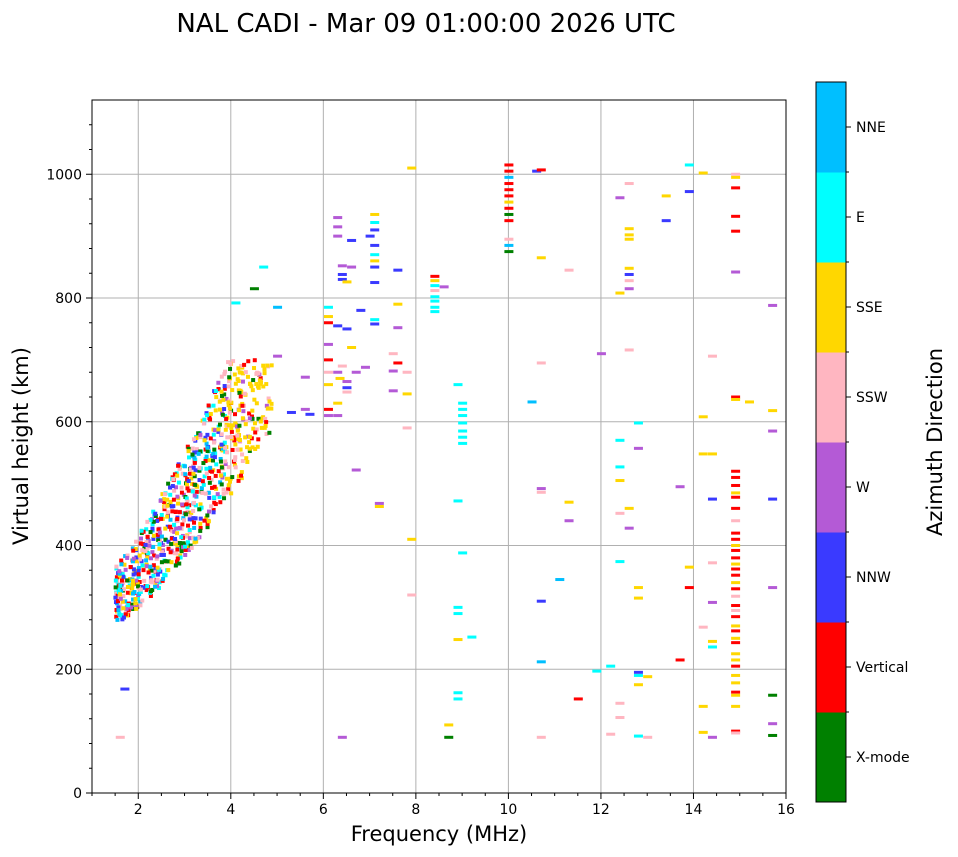 This screenshot has width=958, height=857. Describe the element at coordinates (68, 670) in the screenshot. I see `y-tick-label: 200` at that location.